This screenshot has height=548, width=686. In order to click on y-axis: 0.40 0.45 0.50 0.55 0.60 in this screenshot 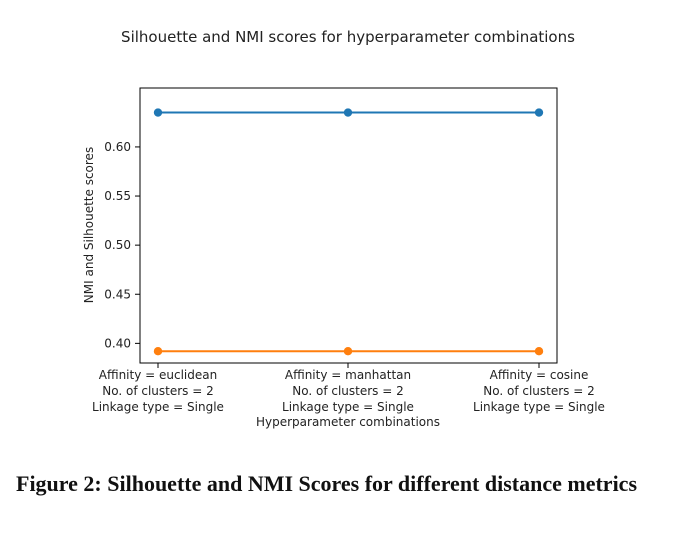, I will do `click(122, 245)`.